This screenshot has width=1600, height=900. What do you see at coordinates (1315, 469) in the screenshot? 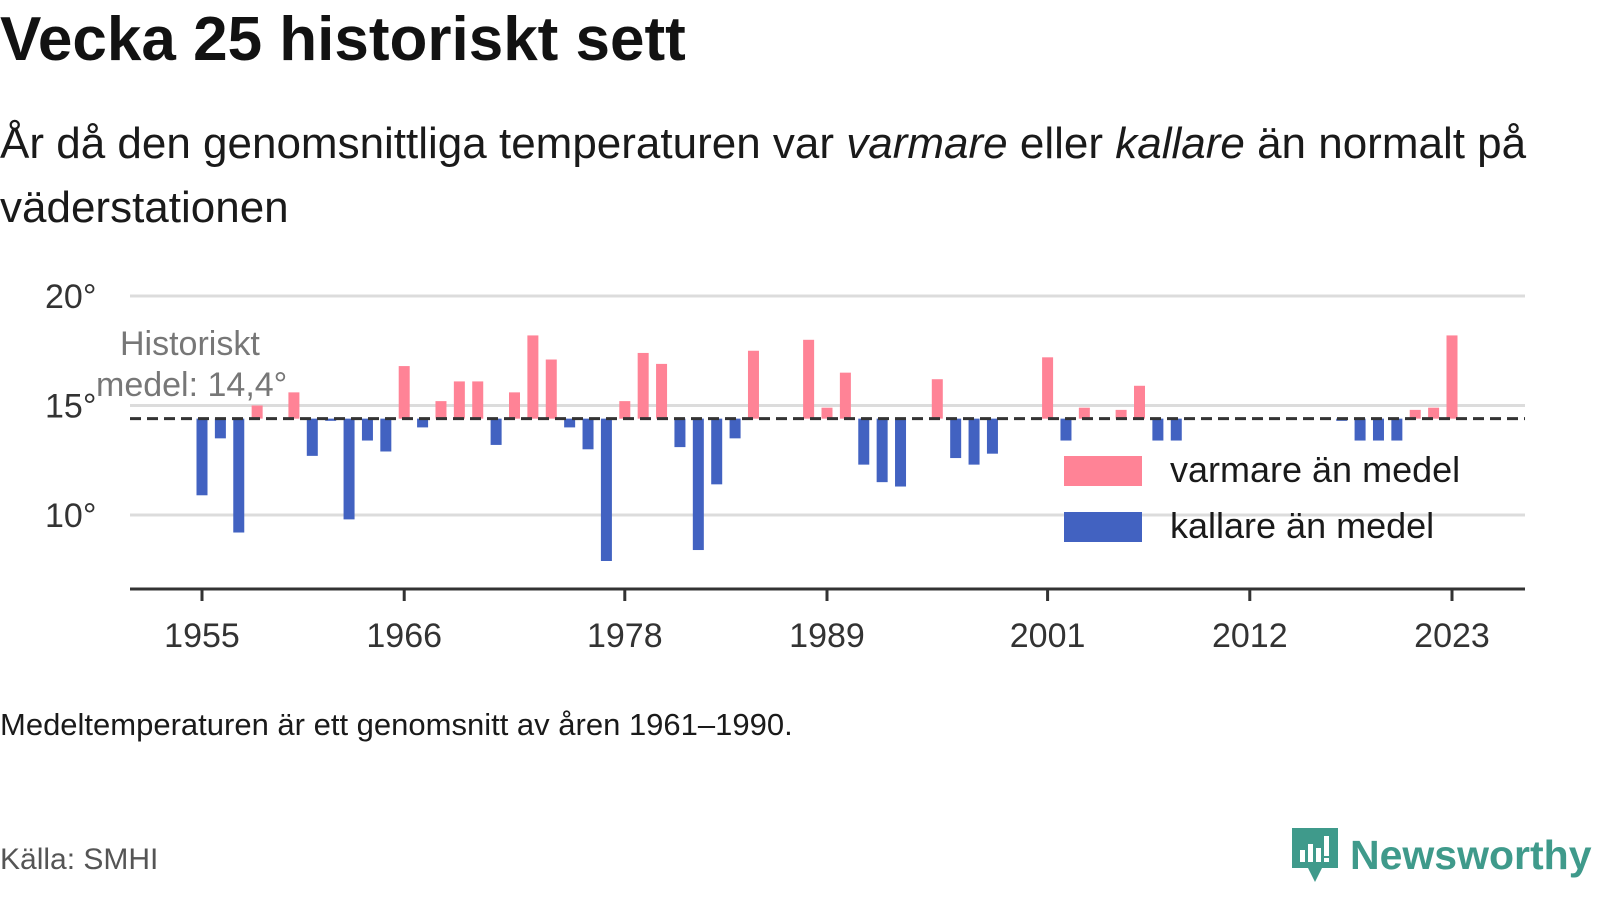
I see `legend-warm-label: varmare än medel` at bounding box center [1315, 469].